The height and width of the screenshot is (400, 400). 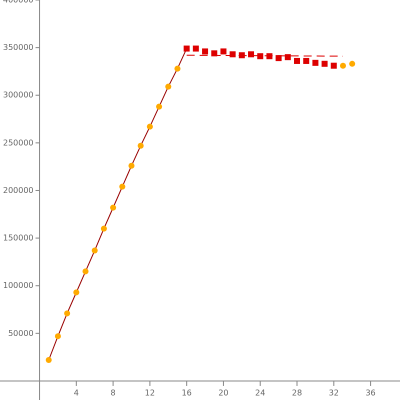 What do you see at coordinates (18, 238) in the screenshot?
I see `y-tick-label: 150000` at bounding box center [18, 238].